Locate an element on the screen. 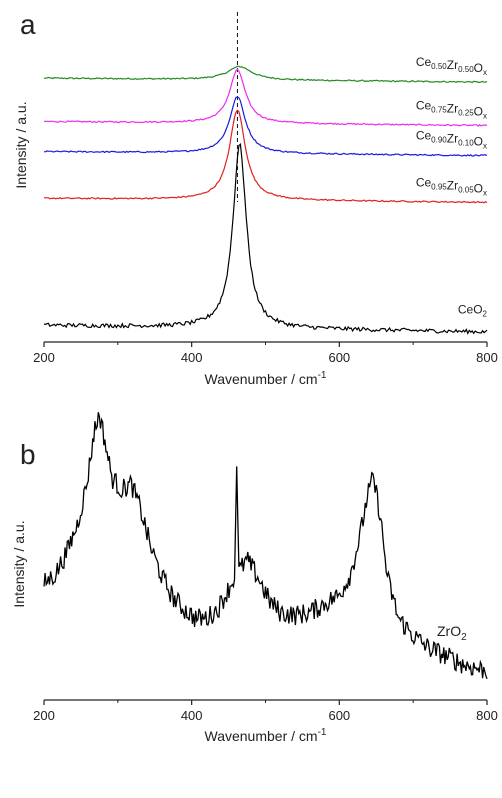 This screenshot has width=502, height=798. series-label: ZrO2 is located at coordinates (452, 633).